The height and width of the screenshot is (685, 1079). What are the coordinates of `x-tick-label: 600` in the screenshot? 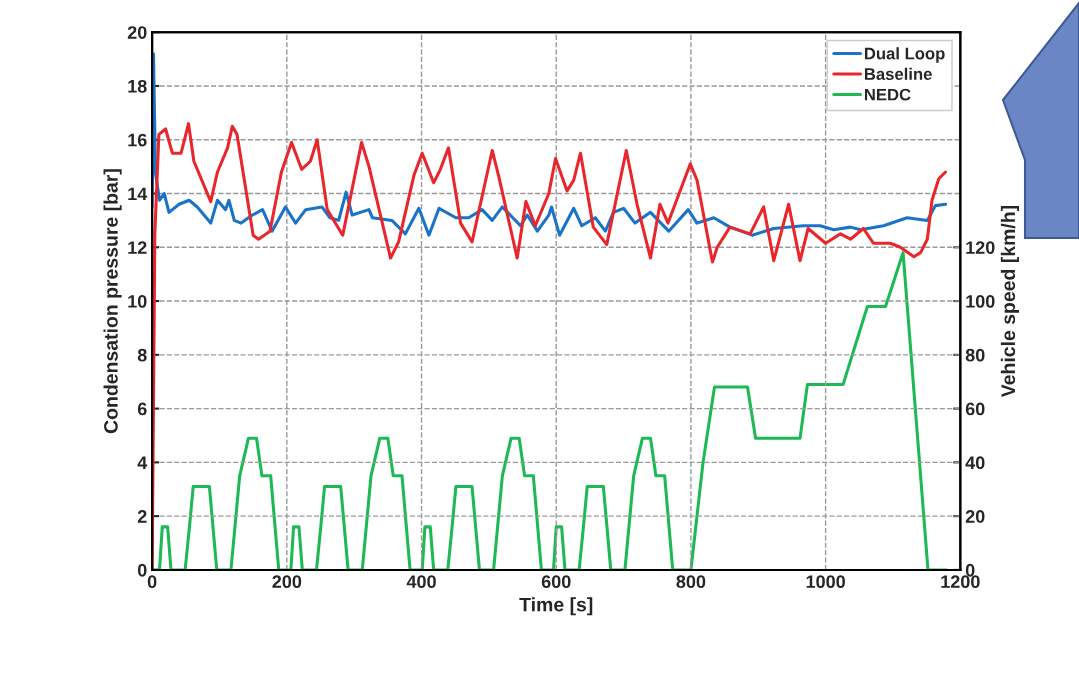 It's located at (556, 582).